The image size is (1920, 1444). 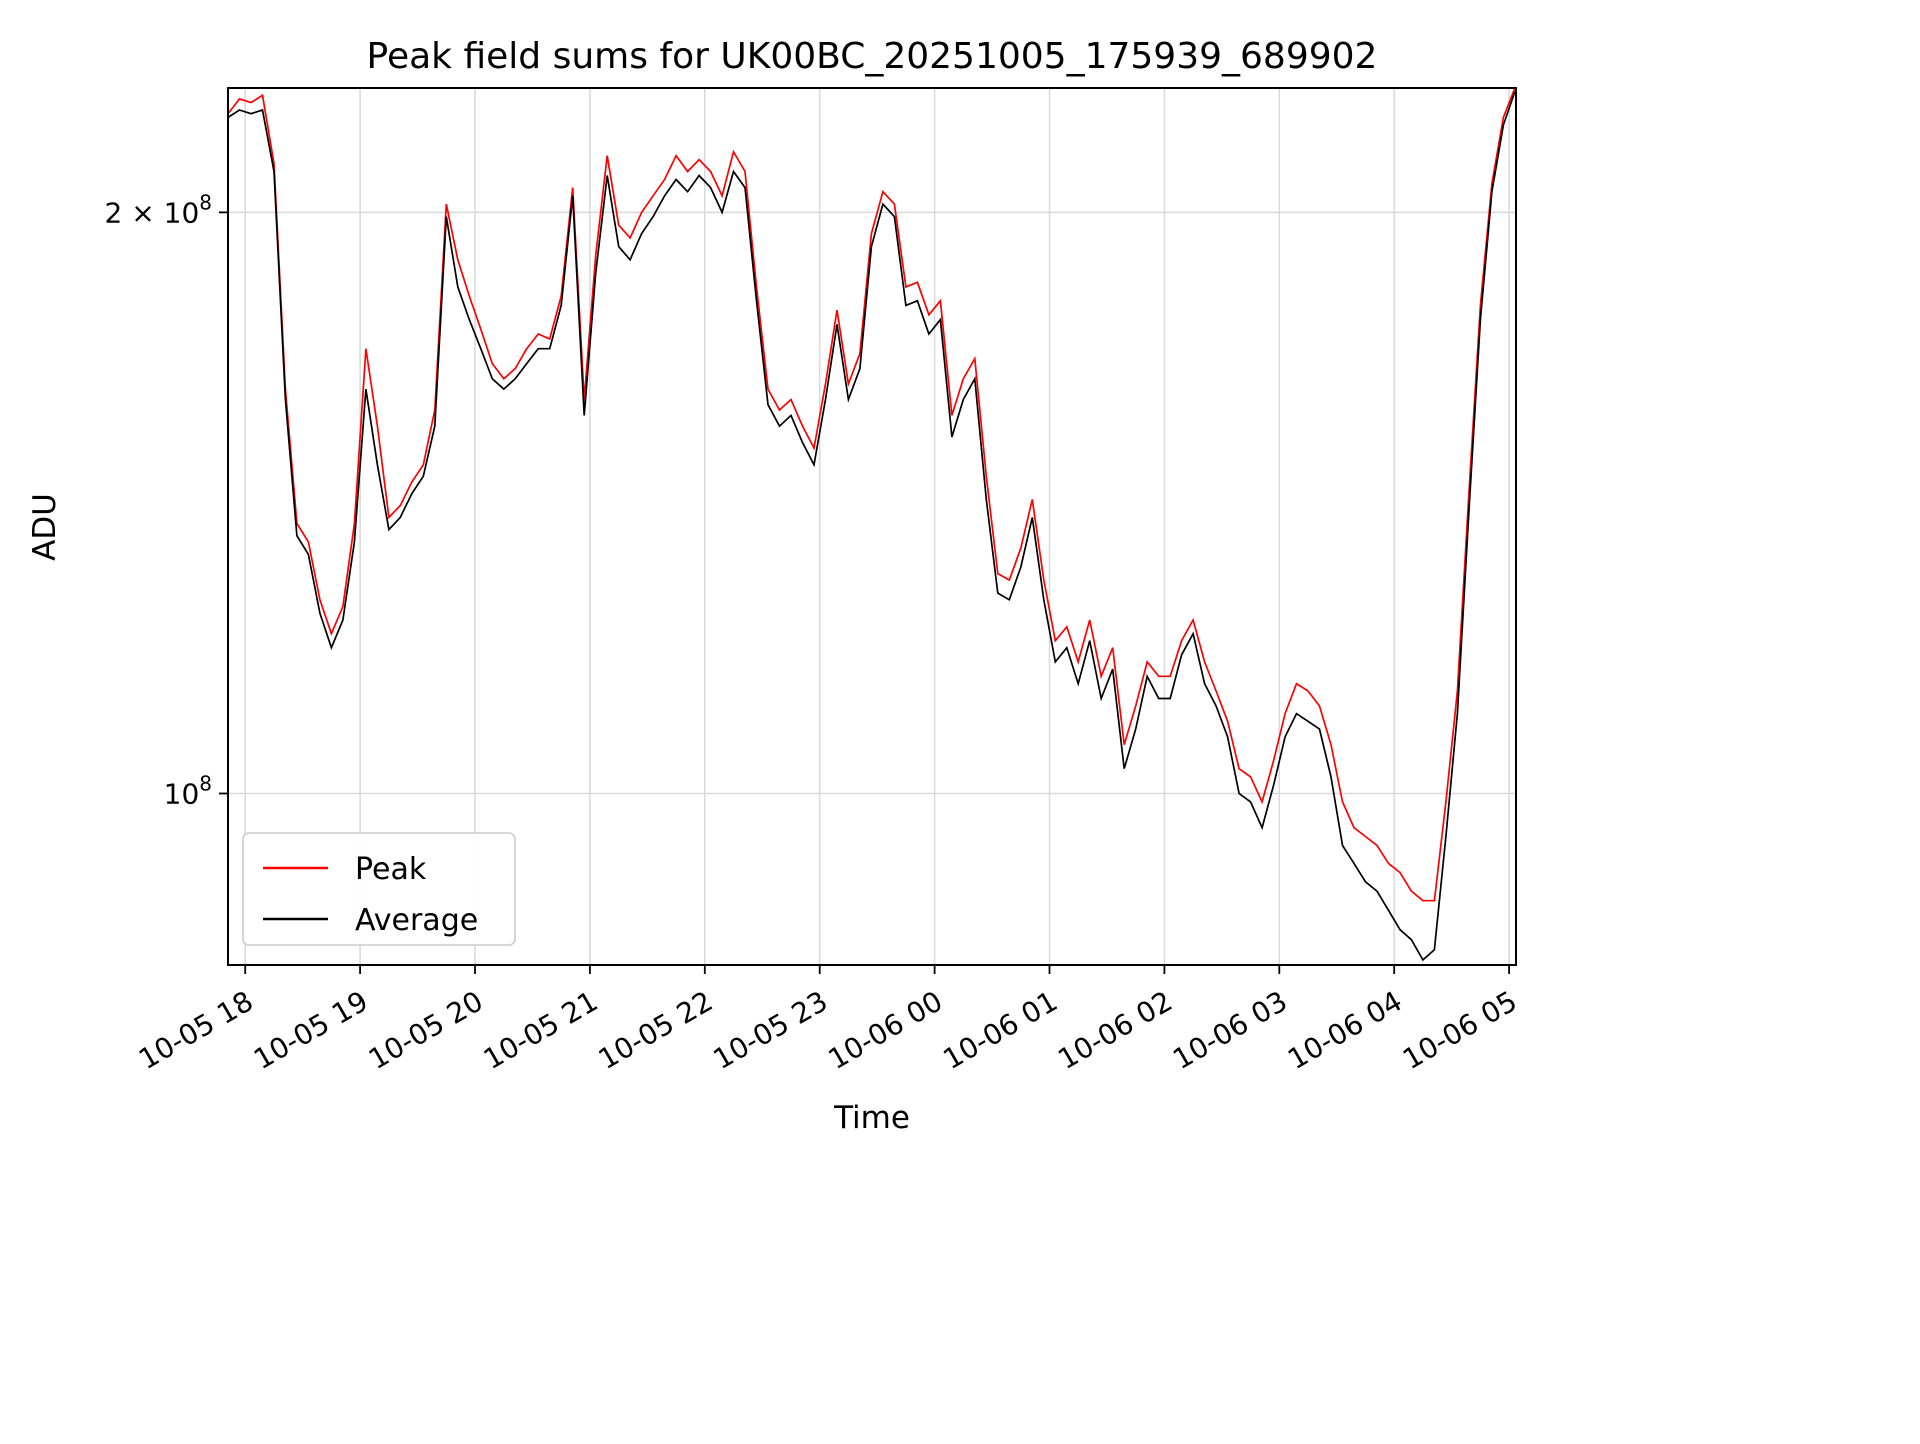 What do you see at coordinates (416, 920) in the screenshot?
I see `legend-average-label: Average` at bounding box center [416, 920].